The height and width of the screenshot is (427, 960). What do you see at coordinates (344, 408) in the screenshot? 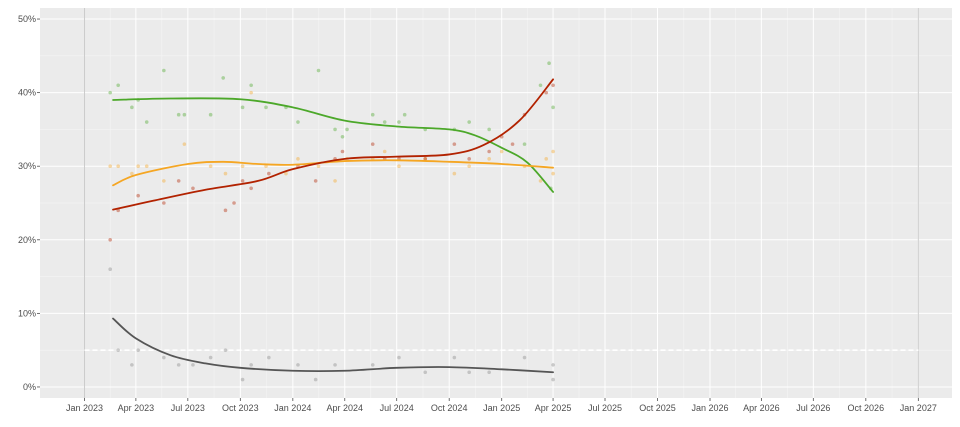
I see `x-tick-label: Apr 2024` at bounding box center [344, 408].